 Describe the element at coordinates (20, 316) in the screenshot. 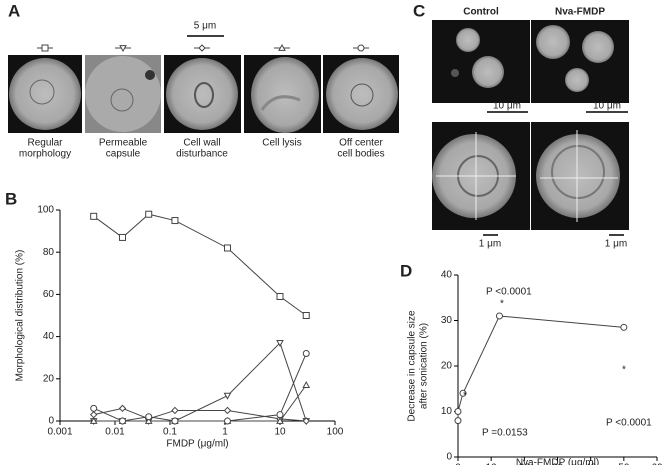

I see `y-axis-title: Morphological distribution (%)` at that location.